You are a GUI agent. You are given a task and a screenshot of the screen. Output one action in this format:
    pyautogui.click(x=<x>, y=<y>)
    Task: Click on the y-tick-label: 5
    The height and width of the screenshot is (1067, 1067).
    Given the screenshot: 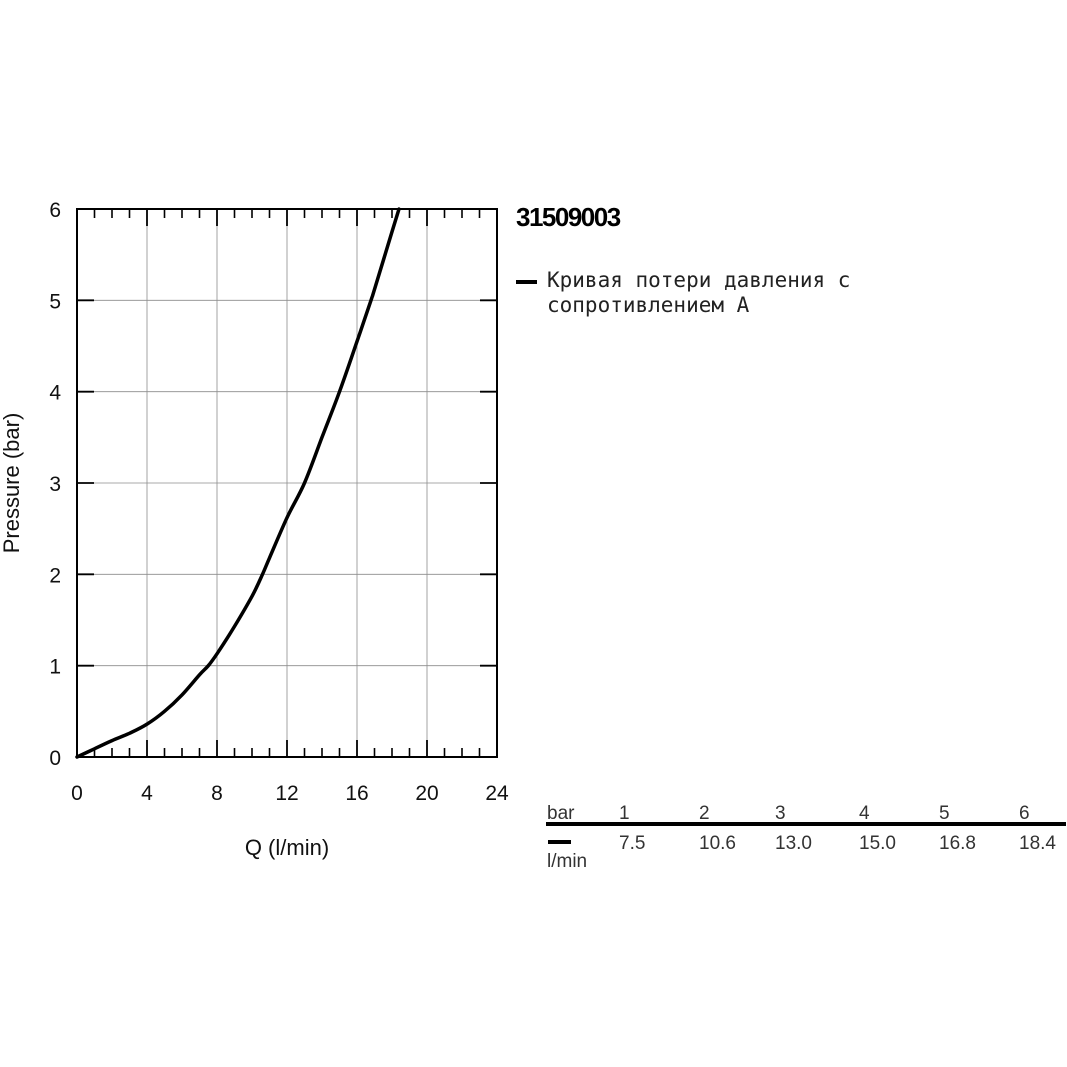 What is the action you would take?
    pyautogui.click(x=55, y=301)
    